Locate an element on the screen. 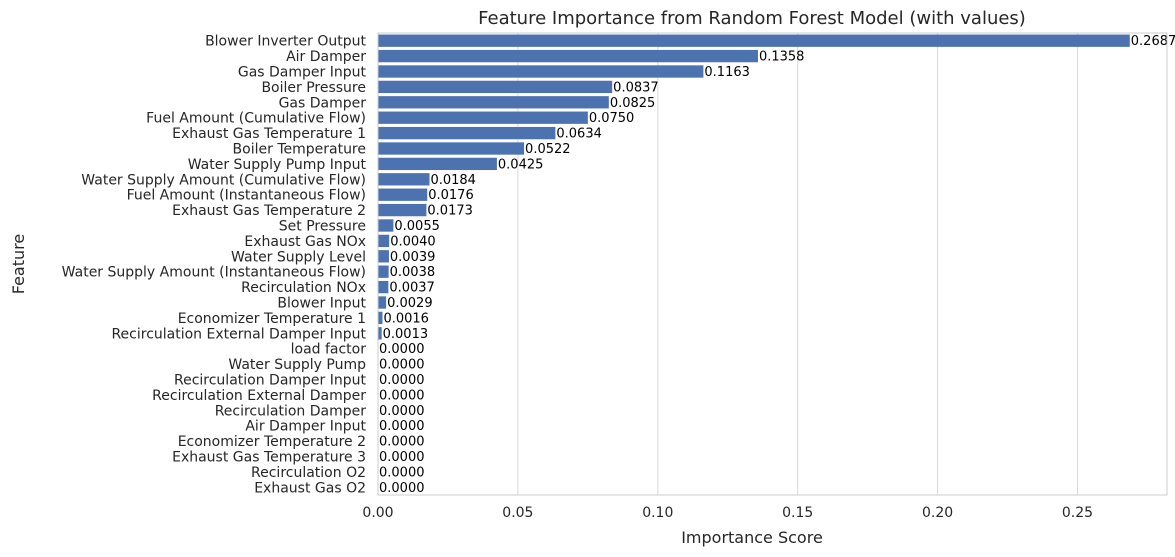 Image resolution: width=1175 pixels, height=557 pixels. y-tick-label: Water Supply Amount (Cumulative Flow) is located at coordinates (223, 180).